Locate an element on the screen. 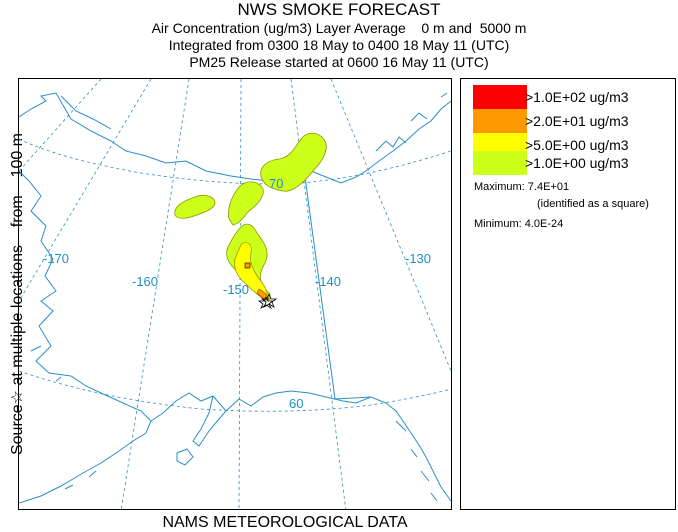  north-coast is located at coordinates (235, 138).